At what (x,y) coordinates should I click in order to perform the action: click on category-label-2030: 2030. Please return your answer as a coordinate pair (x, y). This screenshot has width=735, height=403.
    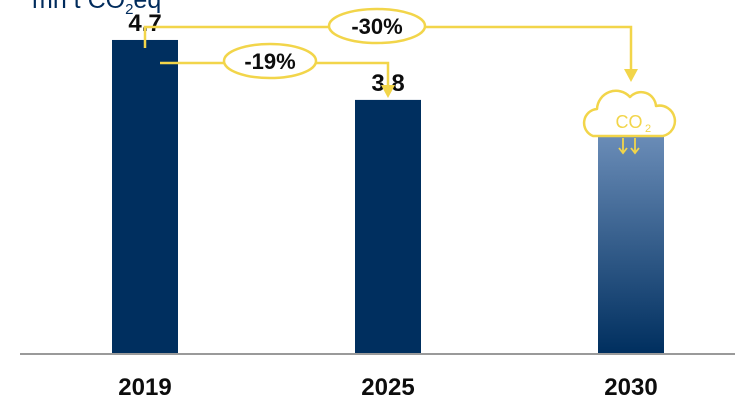
    Looking at the image, I should click on (630, 387).